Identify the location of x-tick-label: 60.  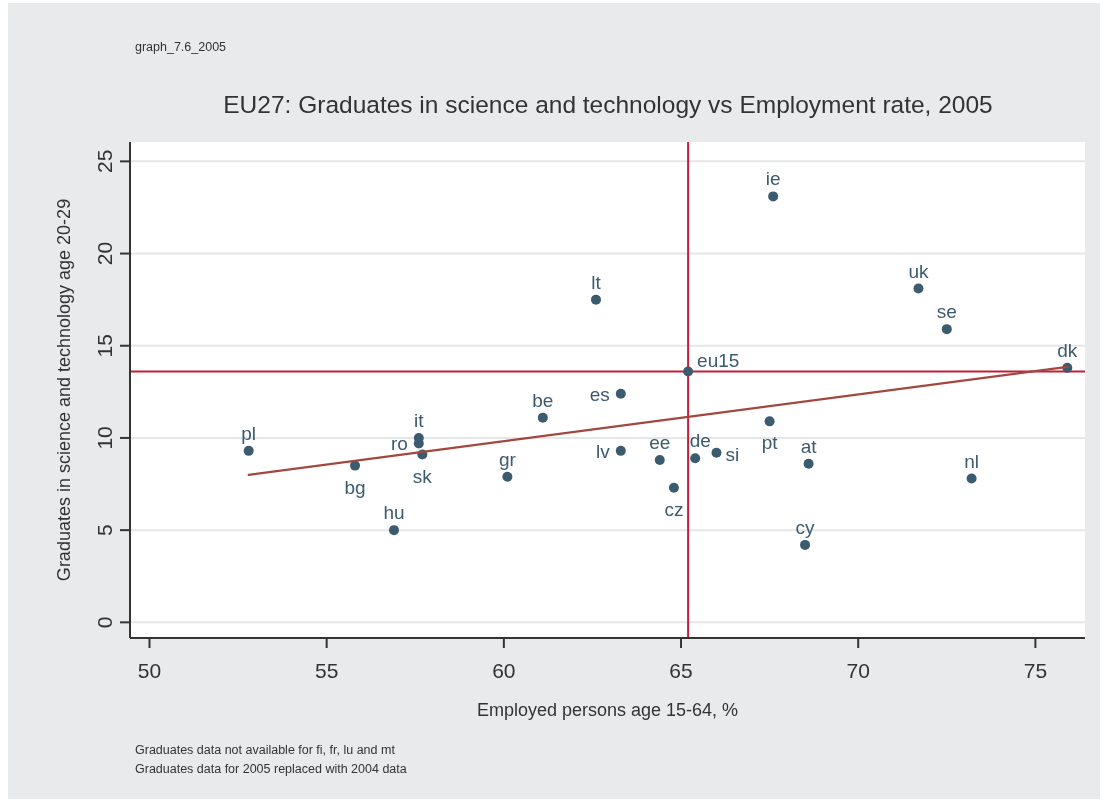
(504, 670).